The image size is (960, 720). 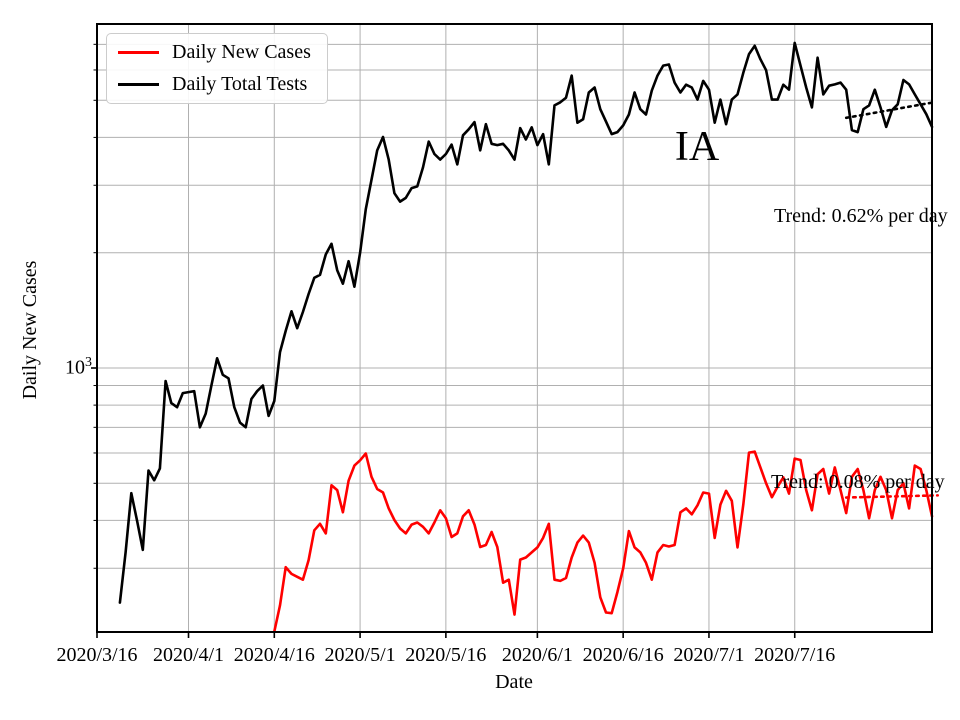 I want to click on legend-item-daily-total-tests: Daily Total Tests, so click(x=217, y=84).